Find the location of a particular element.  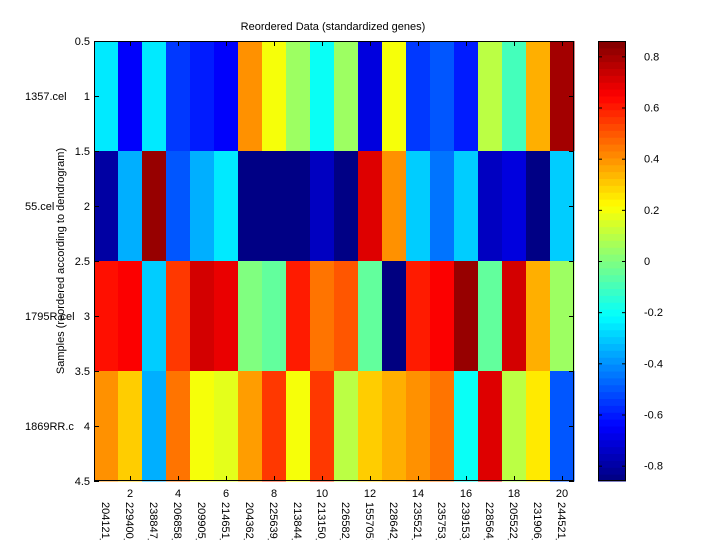

row-label: 1795R.cel is located at coordinates (50, 317).